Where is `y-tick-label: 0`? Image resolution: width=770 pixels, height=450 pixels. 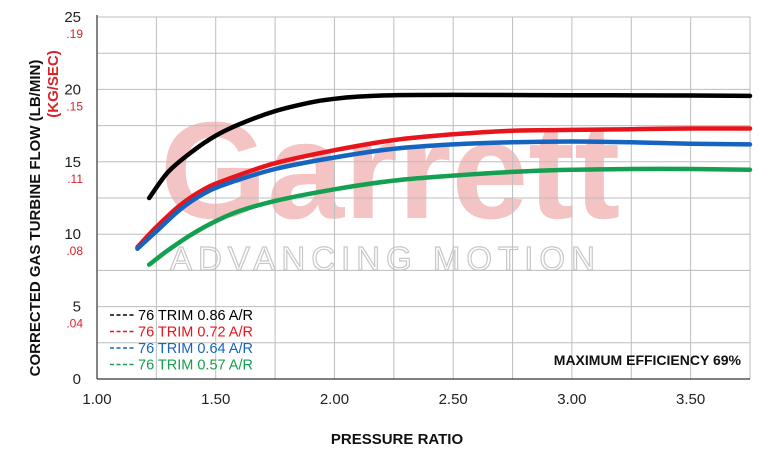
y-tick-label: 0 is located at coordinates (77, 379).